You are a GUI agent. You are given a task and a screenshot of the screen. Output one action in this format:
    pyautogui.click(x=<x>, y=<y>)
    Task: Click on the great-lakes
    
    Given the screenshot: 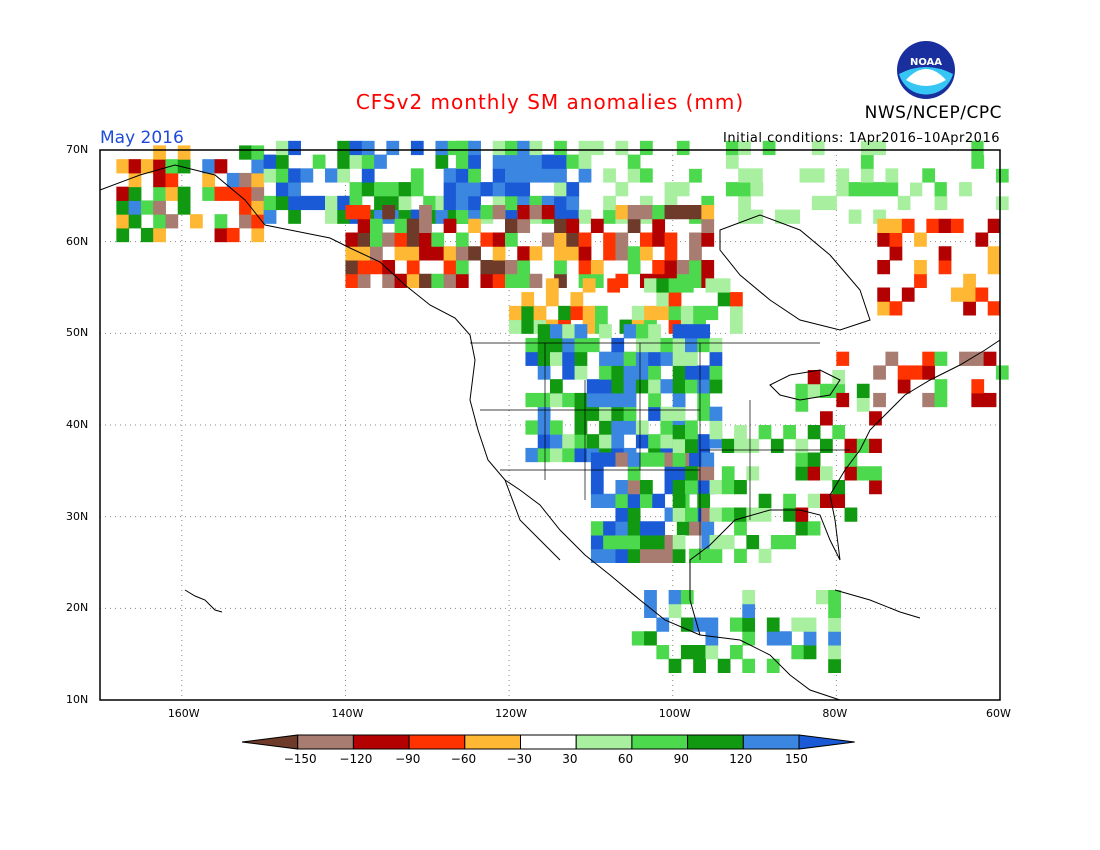 What is the action you would take?
    pyautogui.click(x=805, y=385)
    